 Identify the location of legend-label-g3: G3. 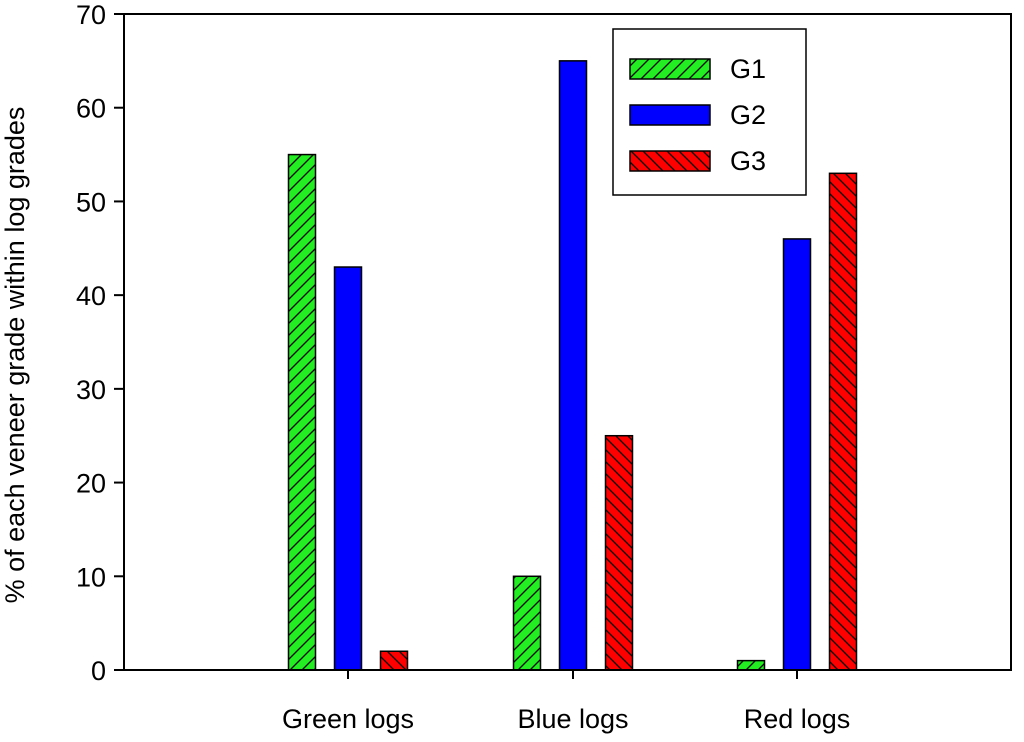
(748, 161).